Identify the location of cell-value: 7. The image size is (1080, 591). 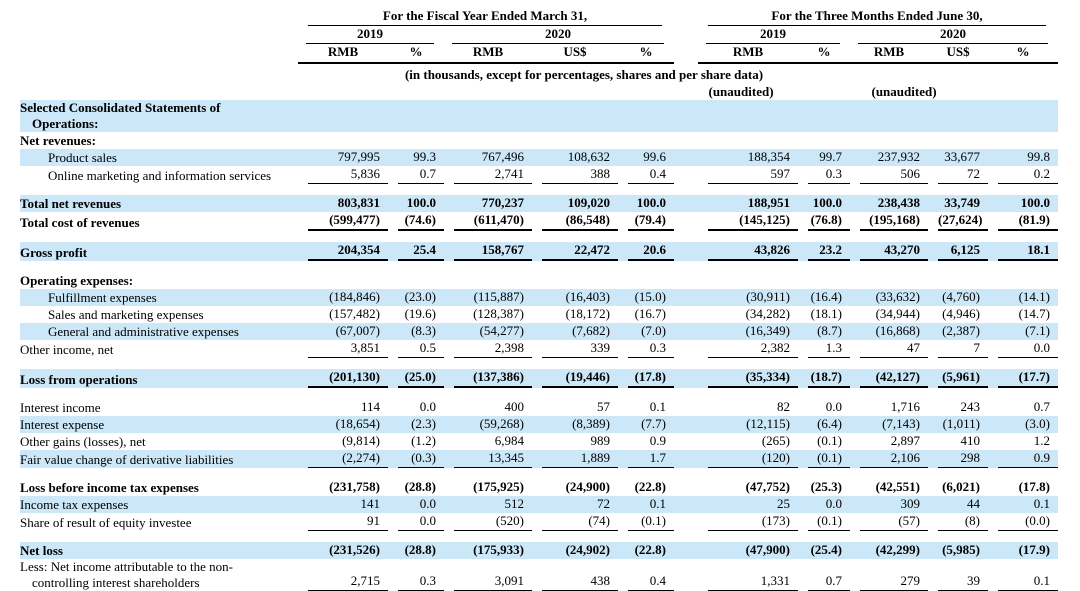
(958, 349).